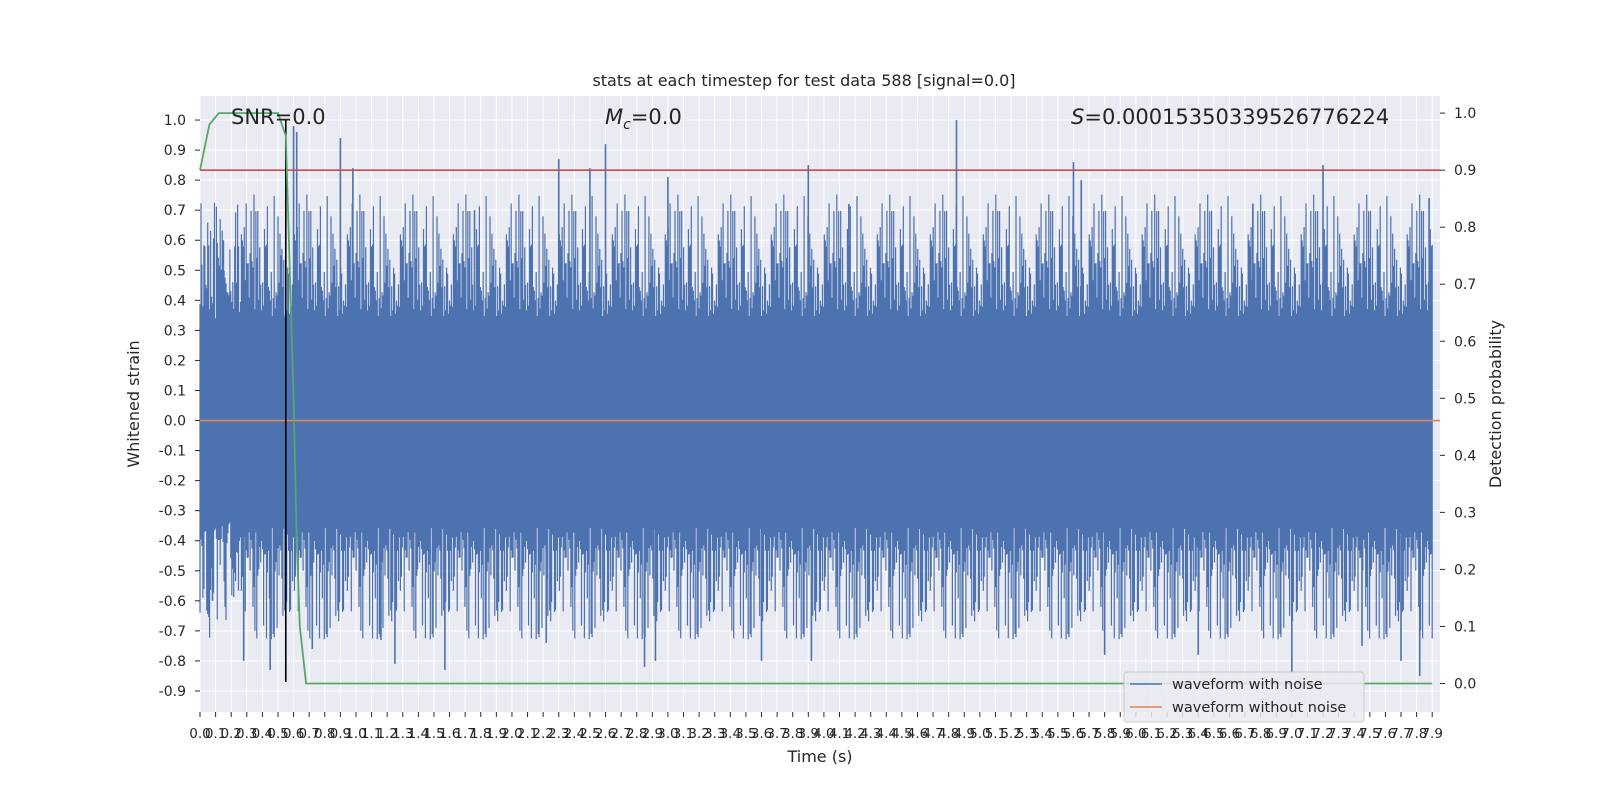 This screenshot has height=800, width=1600. I want to click on y-tick-label: 0.8, so click(175, 181).